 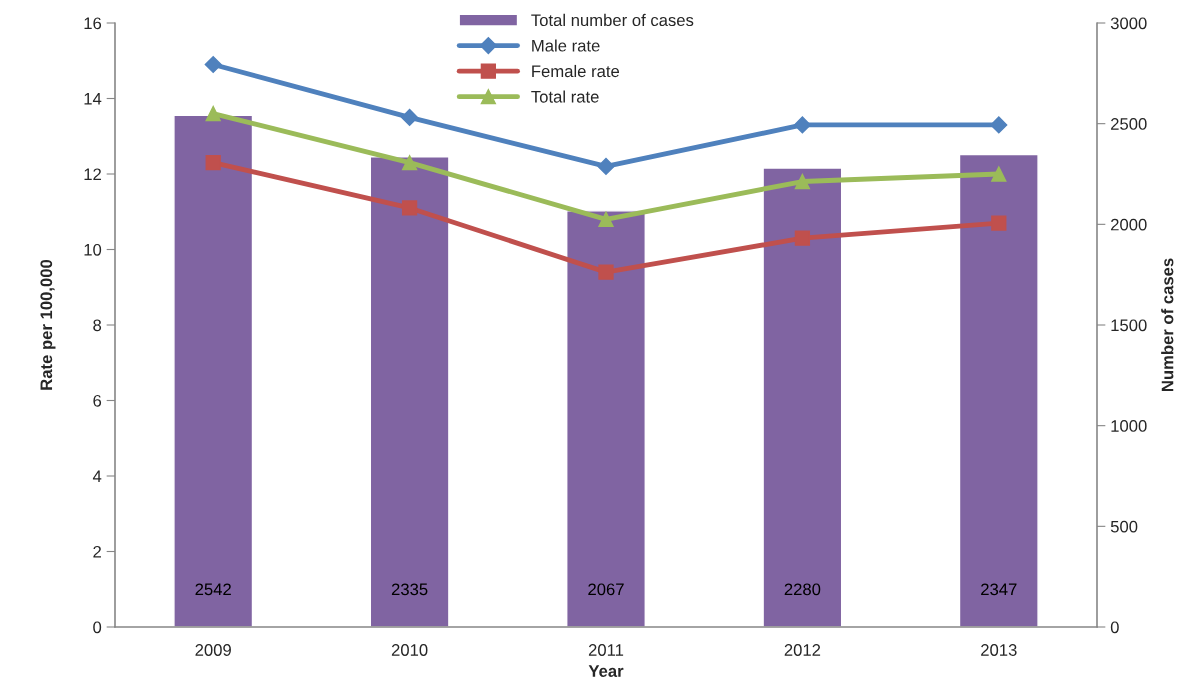 What do you see at coordinates (97, 551) in the screenshot?
I see `y-tick-label: 2` at bounding box center [97, 551].